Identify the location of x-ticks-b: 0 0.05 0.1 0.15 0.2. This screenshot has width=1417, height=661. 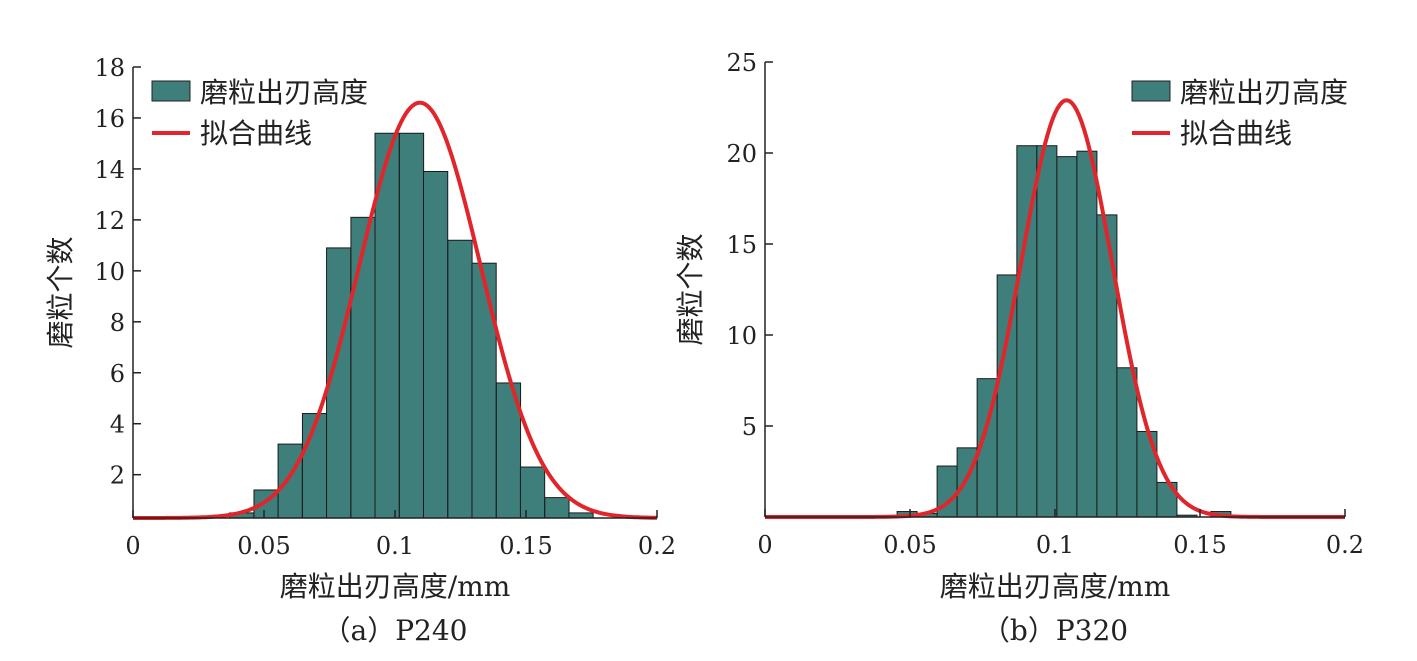
(1060, 534).